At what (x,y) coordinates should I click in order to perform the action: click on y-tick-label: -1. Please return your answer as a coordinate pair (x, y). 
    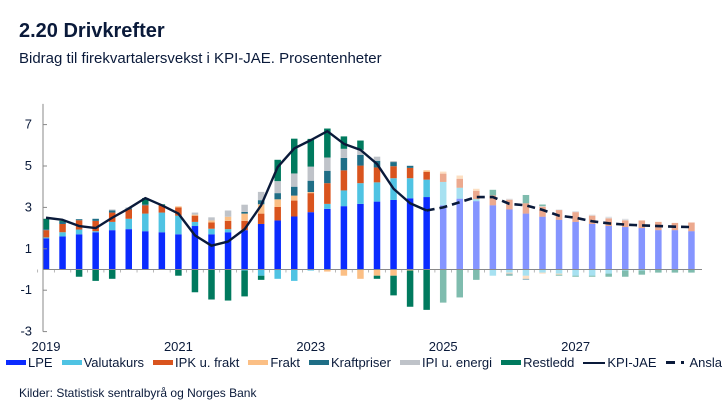
    Looking at the image, I should click on (26, 289).